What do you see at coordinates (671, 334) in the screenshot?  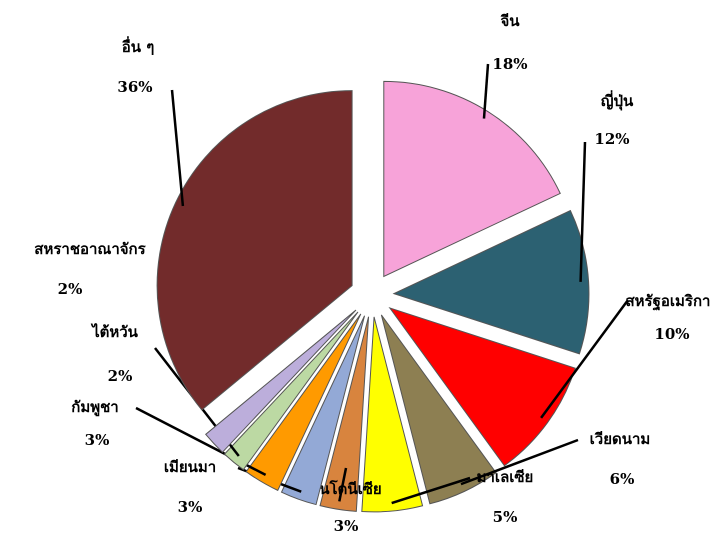 I see `value-label: 10%` at bounding box center [671, 334].